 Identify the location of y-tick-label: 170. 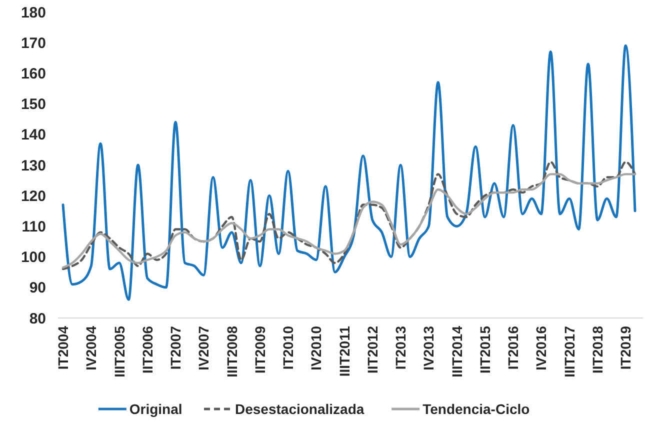
(33, 43).